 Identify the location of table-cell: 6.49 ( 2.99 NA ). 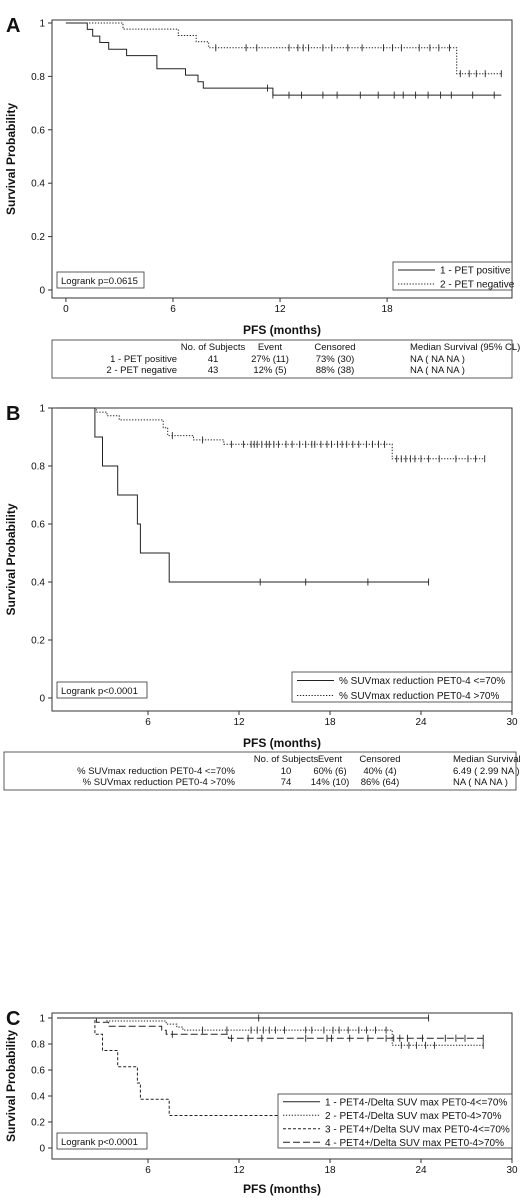
(486, 771).